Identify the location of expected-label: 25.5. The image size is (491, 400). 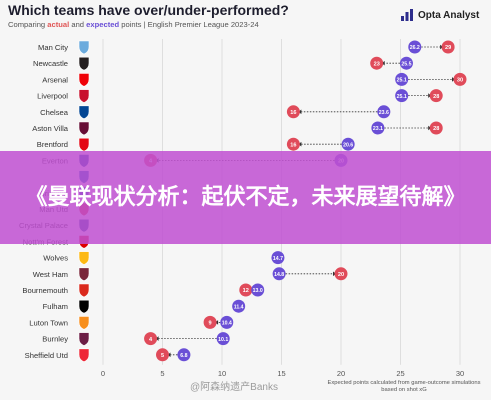
(406, 64).